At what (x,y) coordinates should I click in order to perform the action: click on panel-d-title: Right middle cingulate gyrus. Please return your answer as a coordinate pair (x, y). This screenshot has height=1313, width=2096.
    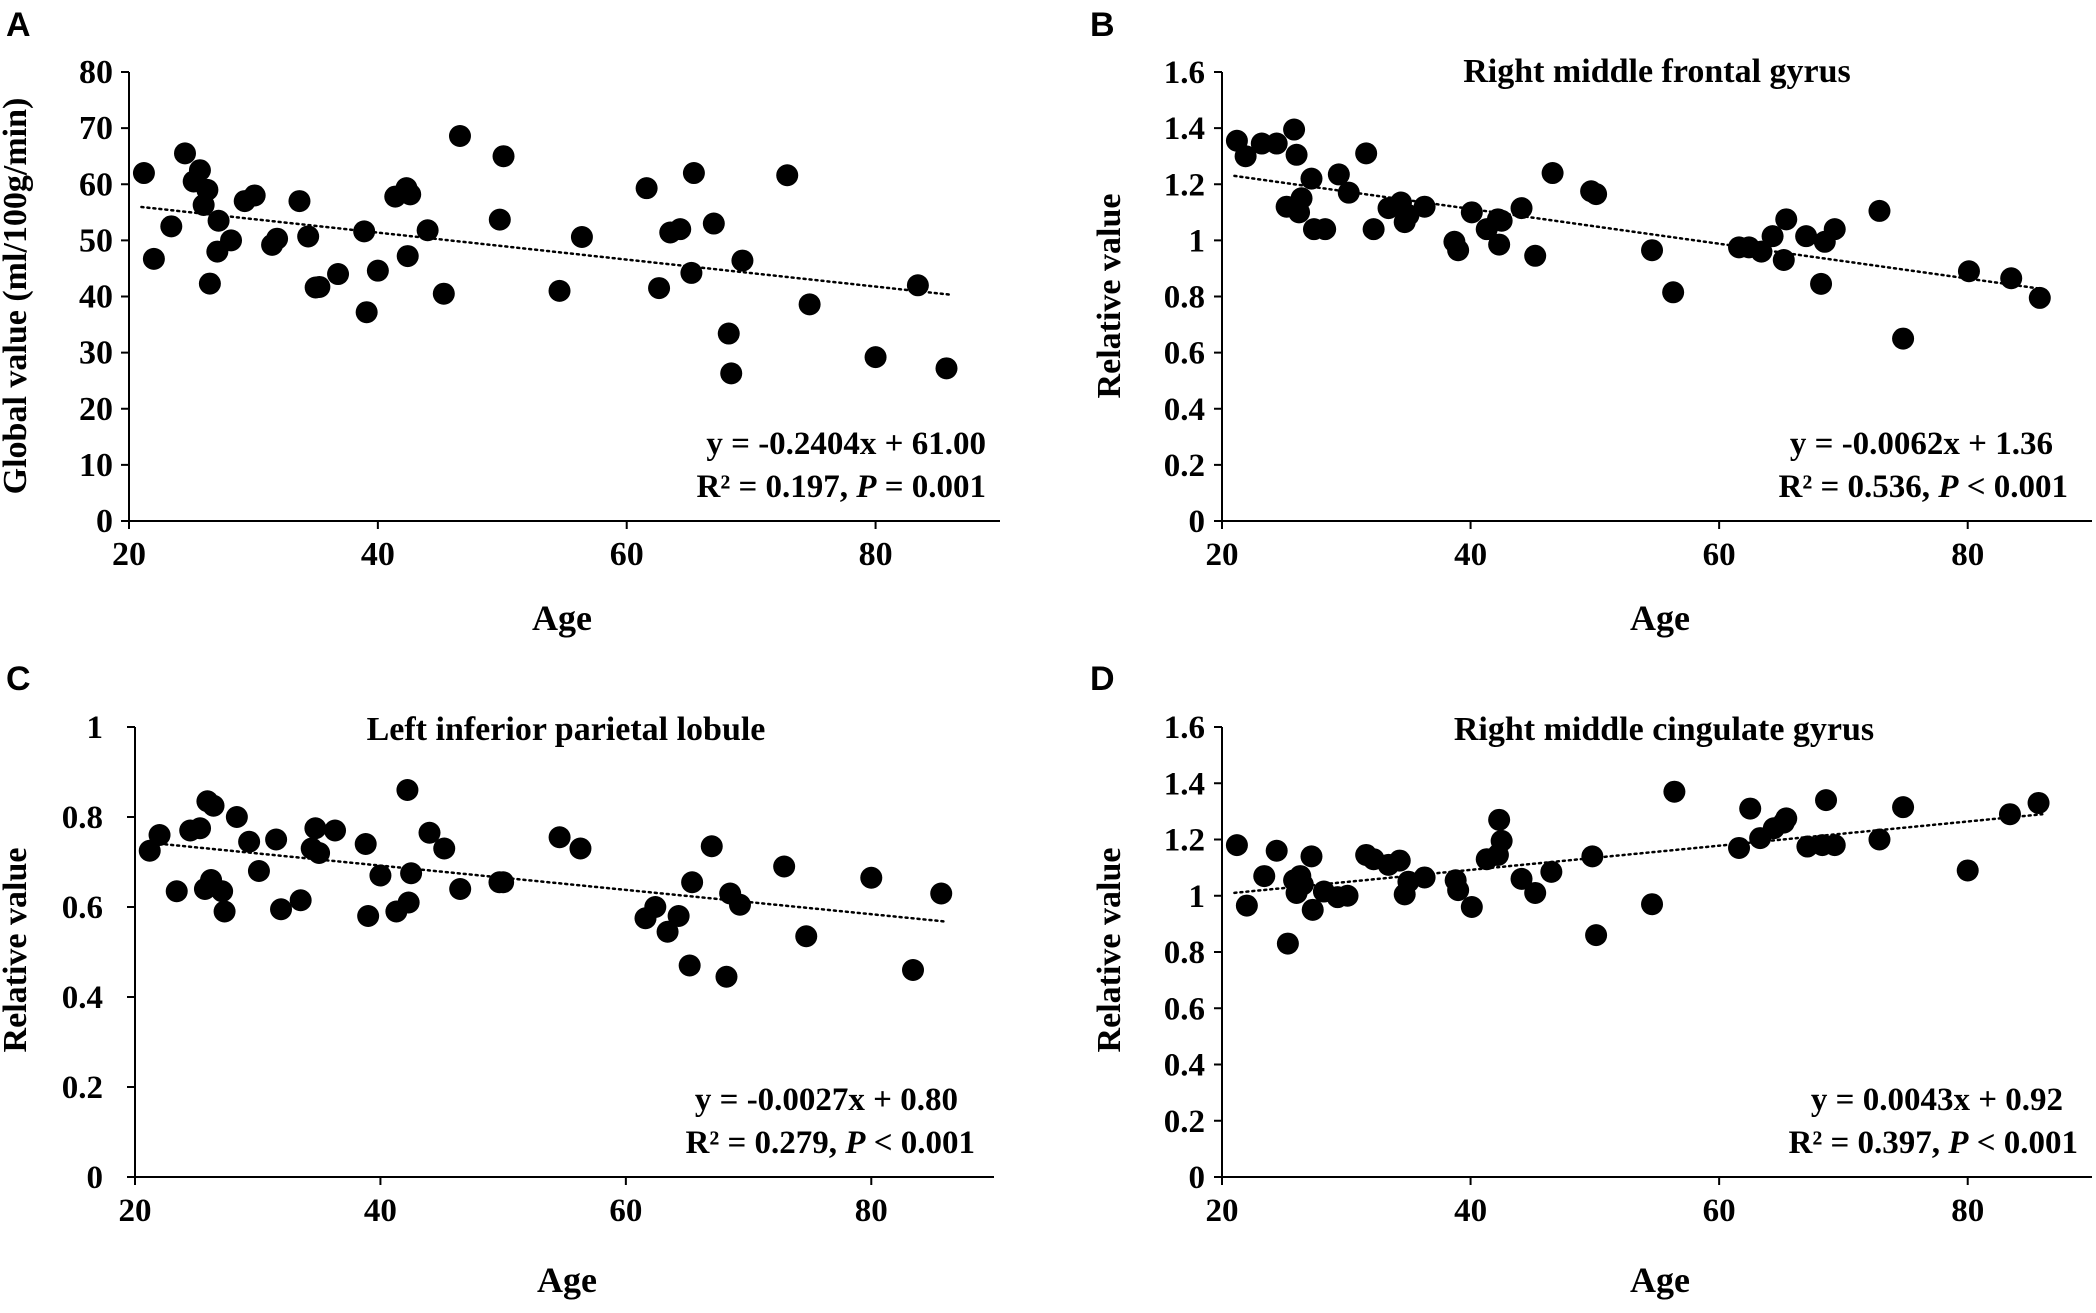
    Looking at the image, I should click on (1664, 729).